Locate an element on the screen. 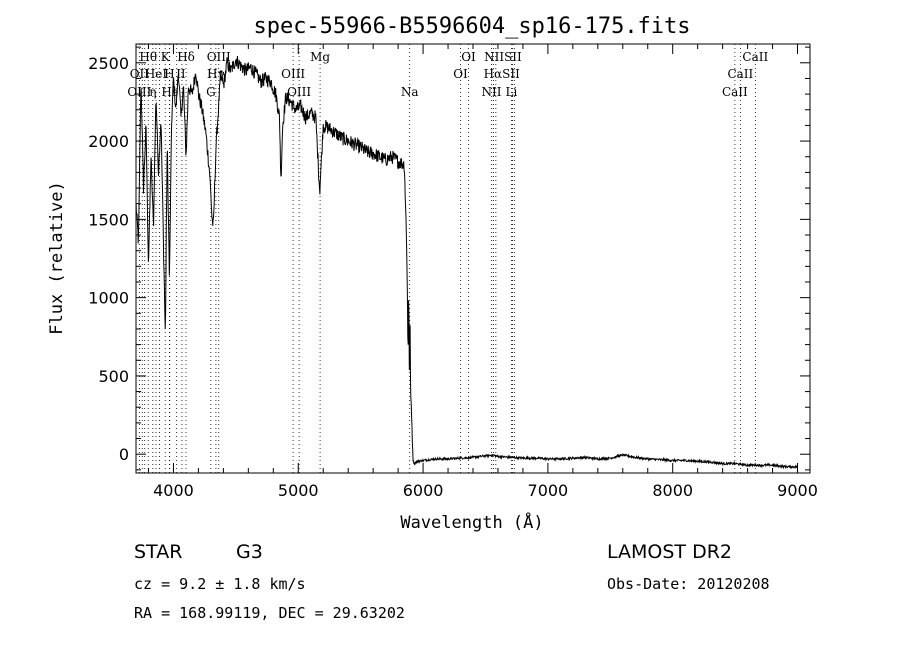 The width and height of the screenshot is (900, 650). line-label-3: OIII is located at coordinates (219, 57).